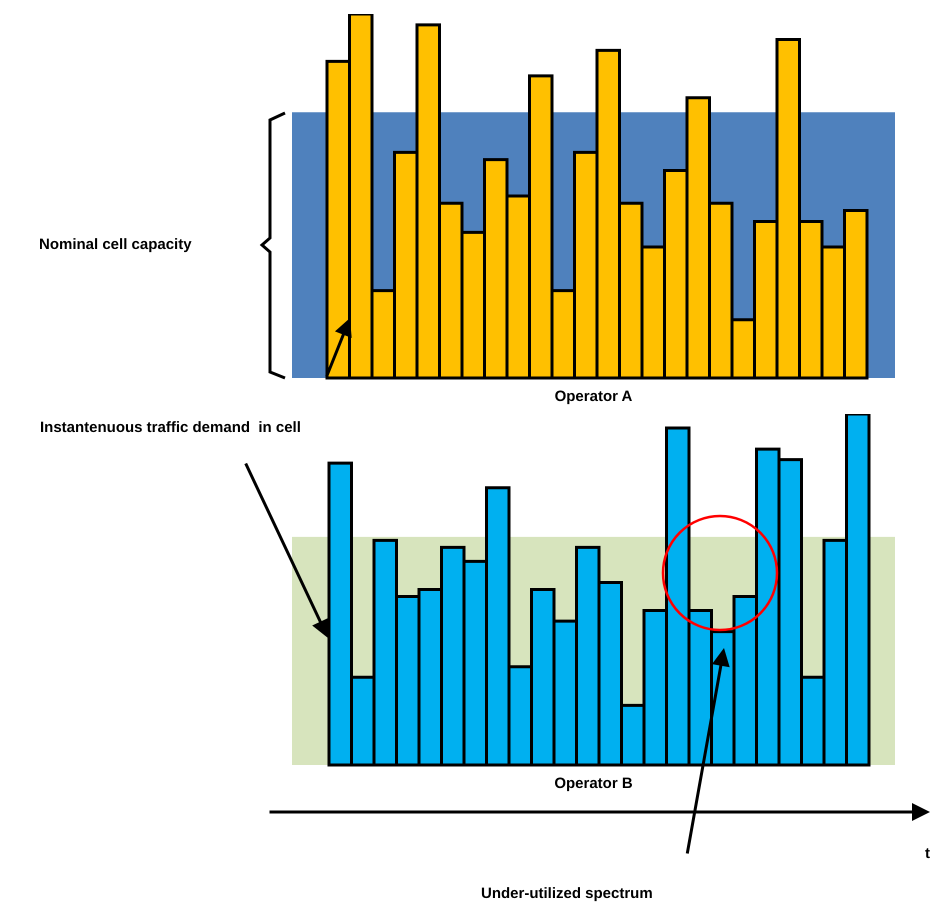 The width and height of the screenshot is (934, 905). Describe the element at coordinates (593, 396) in the screenshot. I see `x-axis-title: Operator A` at that location.